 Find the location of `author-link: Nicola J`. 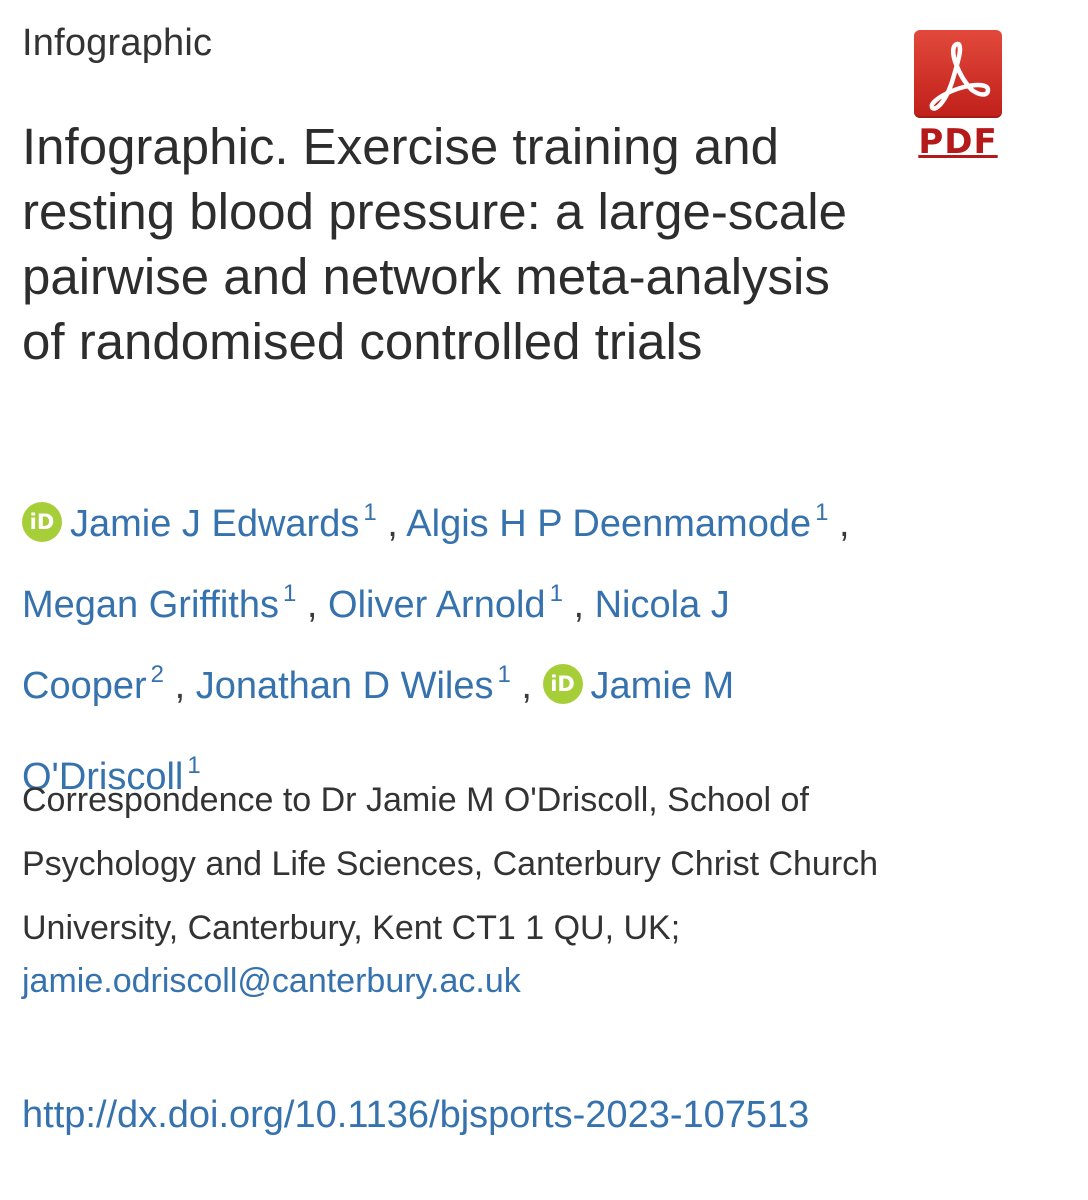

author-link: Nicola J is located at coordinates (662, 605).